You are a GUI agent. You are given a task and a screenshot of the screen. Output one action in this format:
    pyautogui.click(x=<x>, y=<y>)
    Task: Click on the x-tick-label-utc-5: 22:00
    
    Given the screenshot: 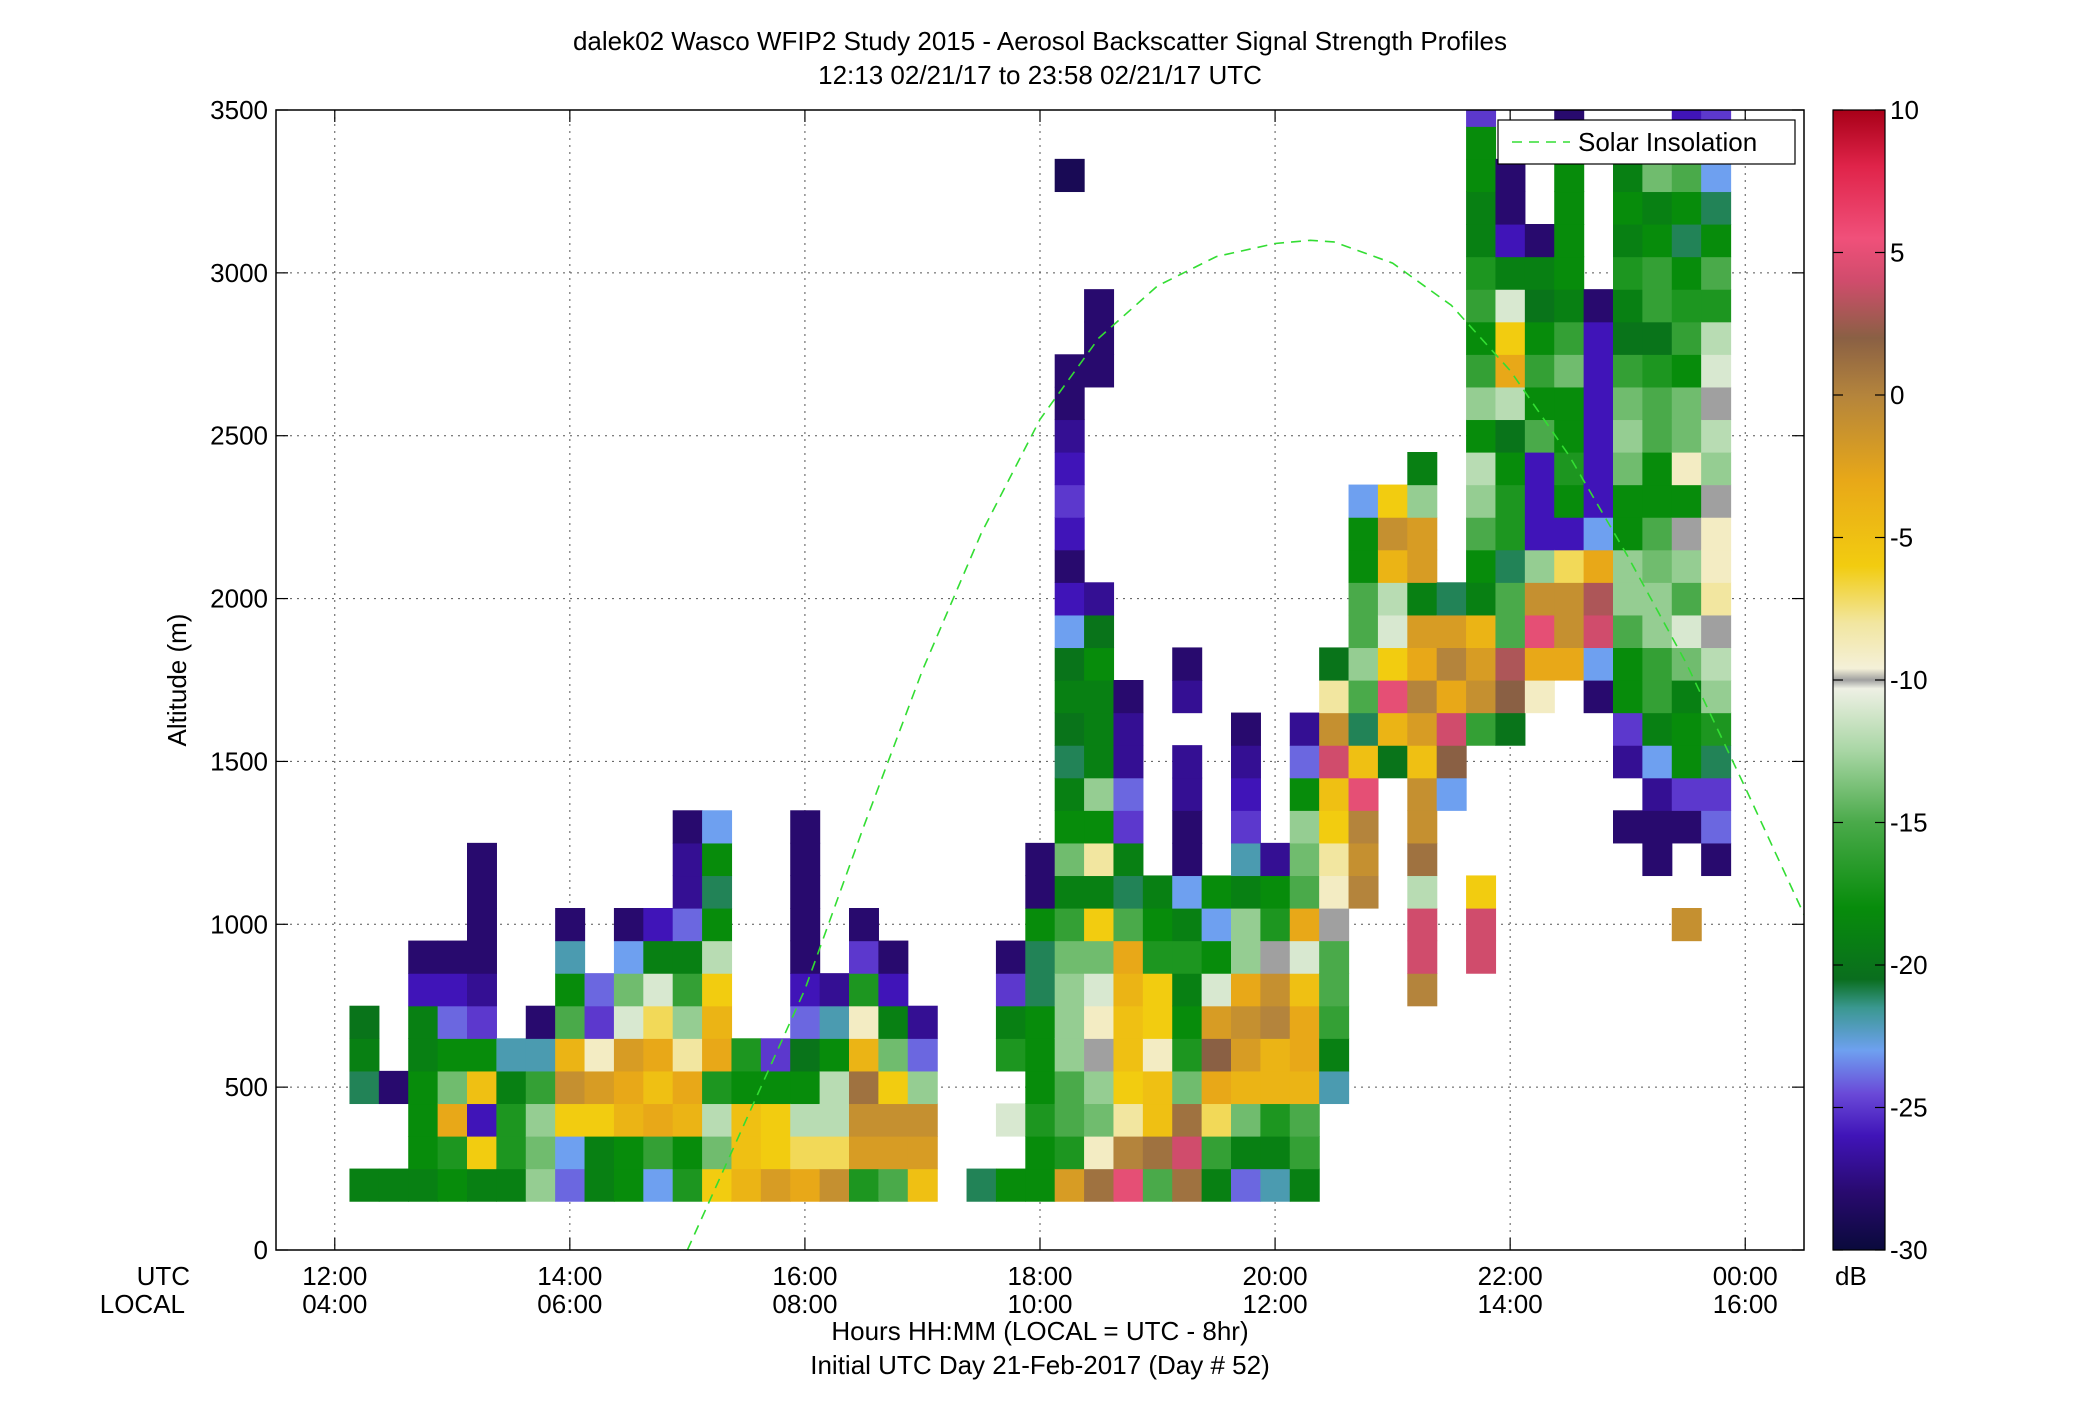 What is the action you would take?
    pyautogui.click(x=1510, y=1276)
    